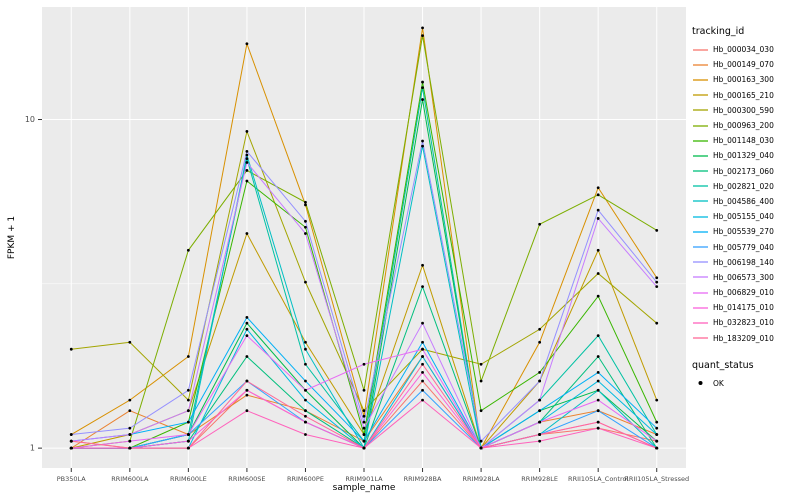 Image resolution: width=800 pixels, height=500 pixels. Describe the element at coordinates (246, 479) in the screenshot. I see `x-tick-label: RRIM600SE` at that location.